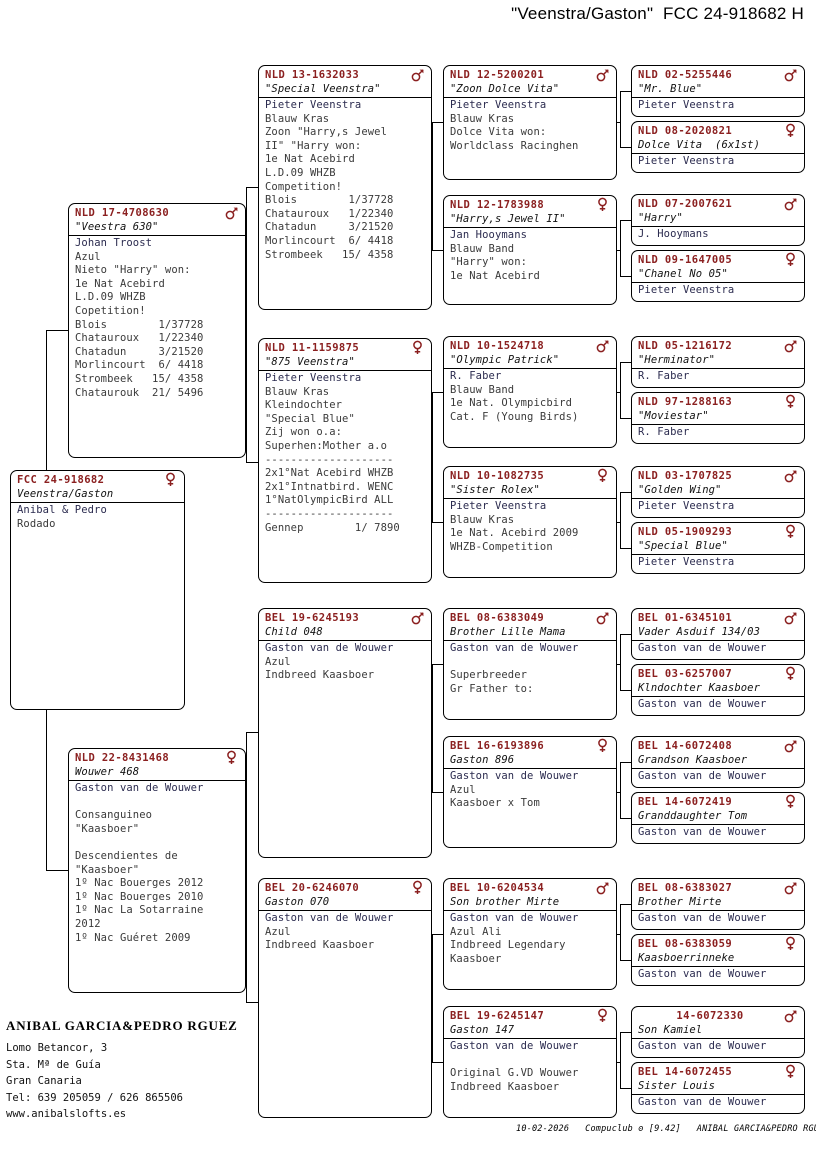  I want to click on gen4-card-6: NLD 97-1288163 "Moviestar" R. Faber, so click(718, 418).